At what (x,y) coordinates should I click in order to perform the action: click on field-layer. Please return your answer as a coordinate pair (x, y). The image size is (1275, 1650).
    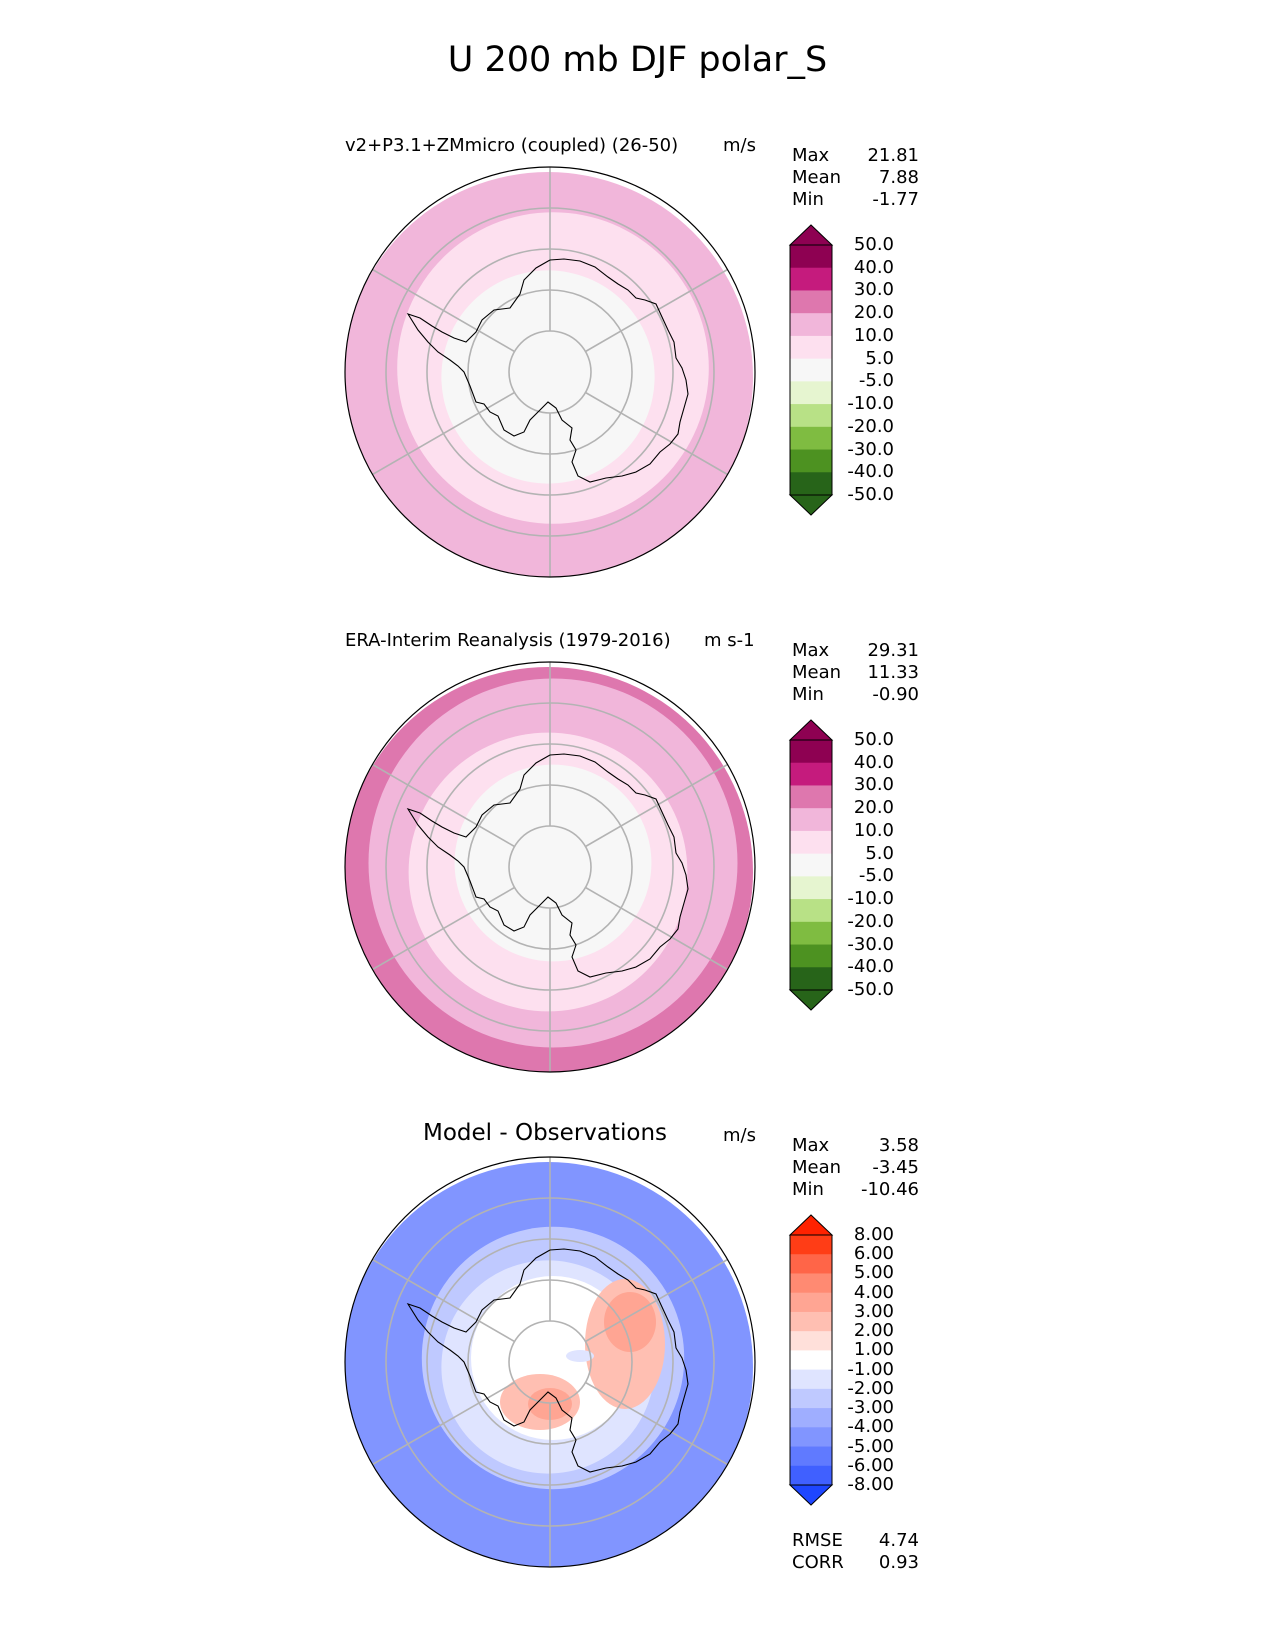
    Looking at the image, I should click on (549, 1362).